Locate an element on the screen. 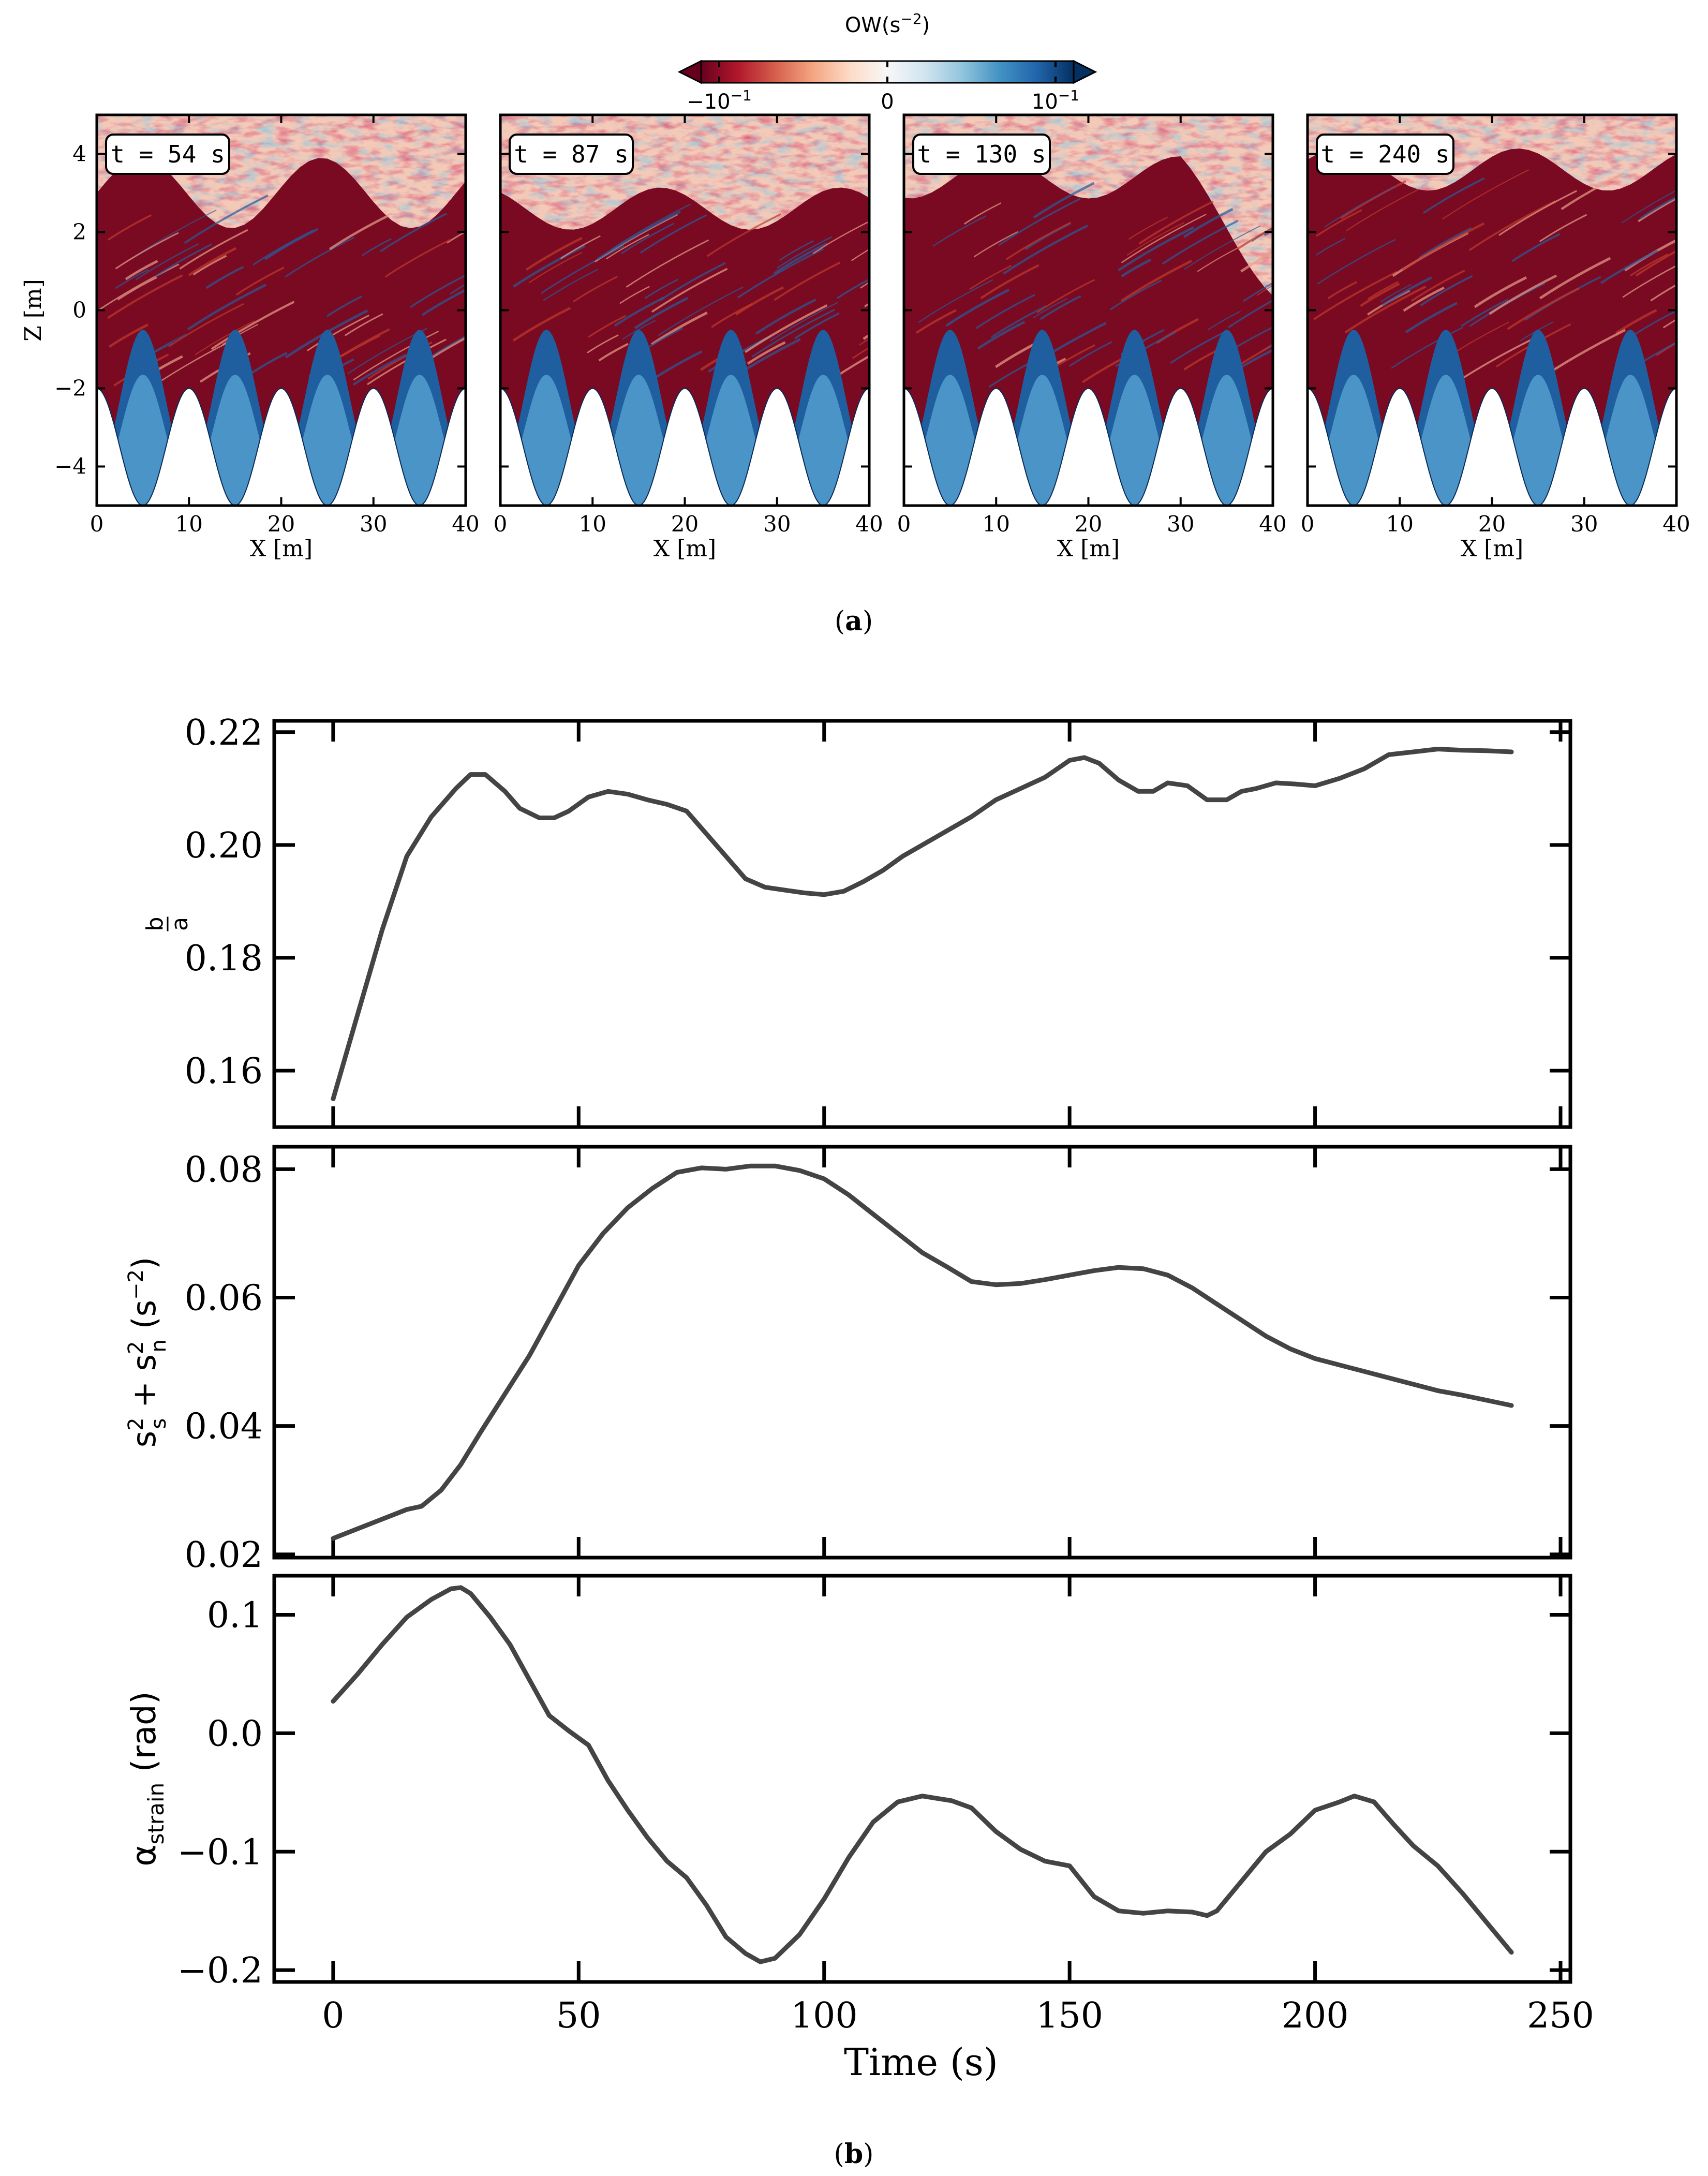  x-tick-label: 30 is located at coordinates (1180, 524).